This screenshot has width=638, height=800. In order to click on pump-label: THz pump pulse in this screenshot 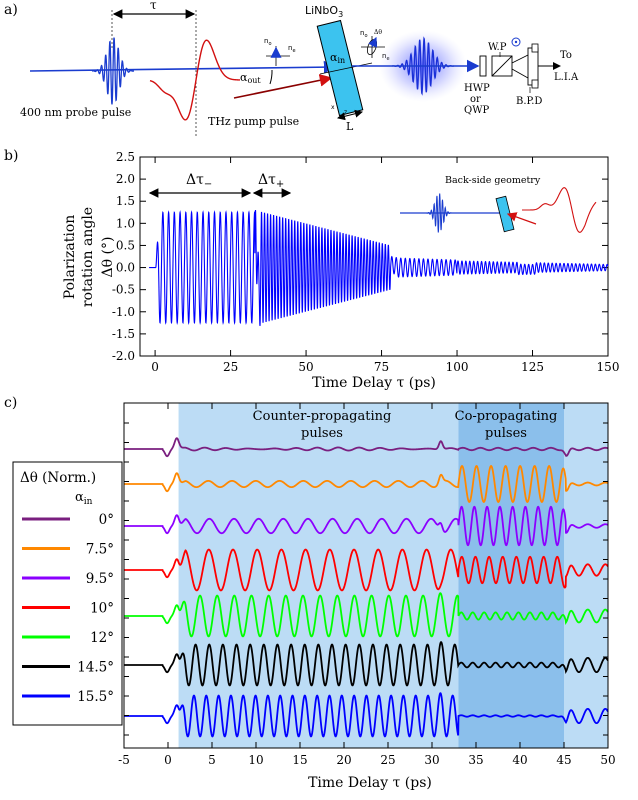, I will do `click(253, 121)`.